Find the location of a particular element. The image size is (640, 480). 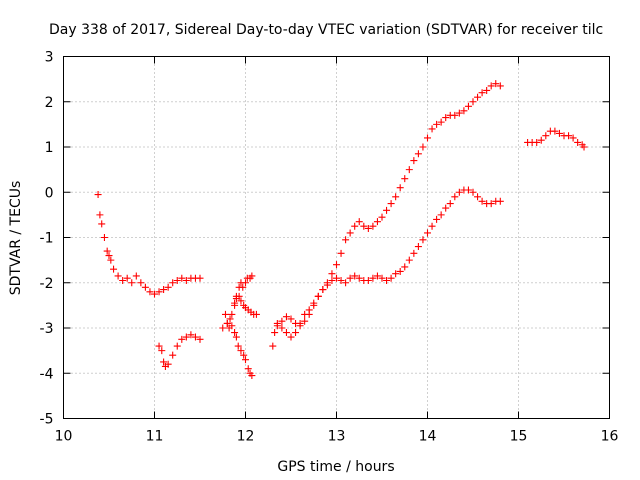

y-axis-label: SDTVAR / TECUs is located at coordinates (16, 238).